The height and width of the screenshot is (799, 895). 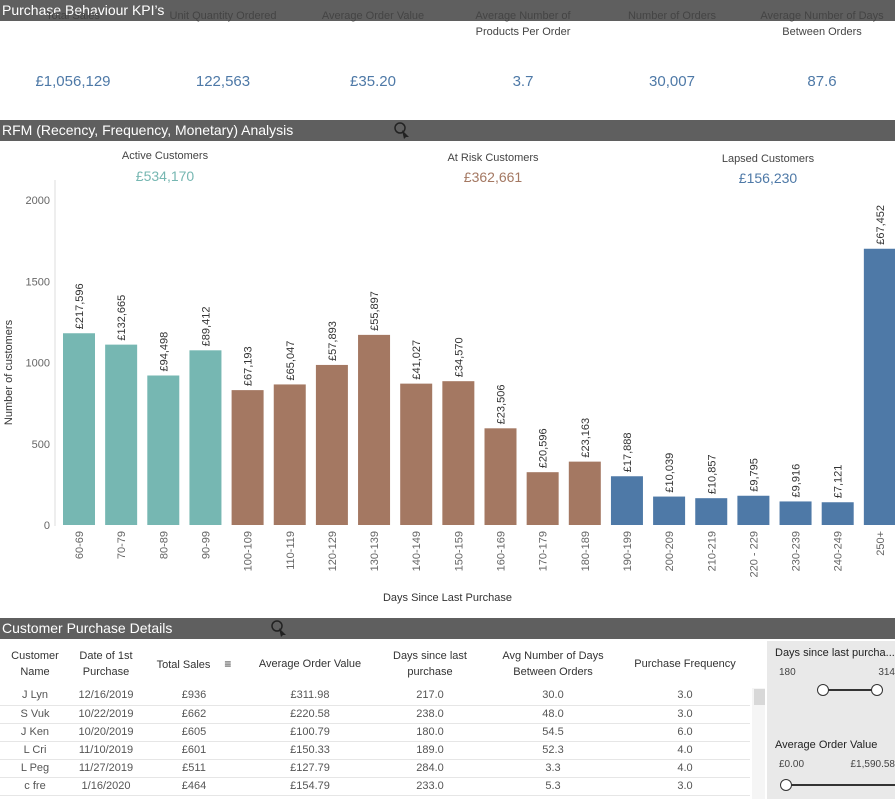 I want to click on table-cell: 10/20/2019, so click(x=106, y=732).